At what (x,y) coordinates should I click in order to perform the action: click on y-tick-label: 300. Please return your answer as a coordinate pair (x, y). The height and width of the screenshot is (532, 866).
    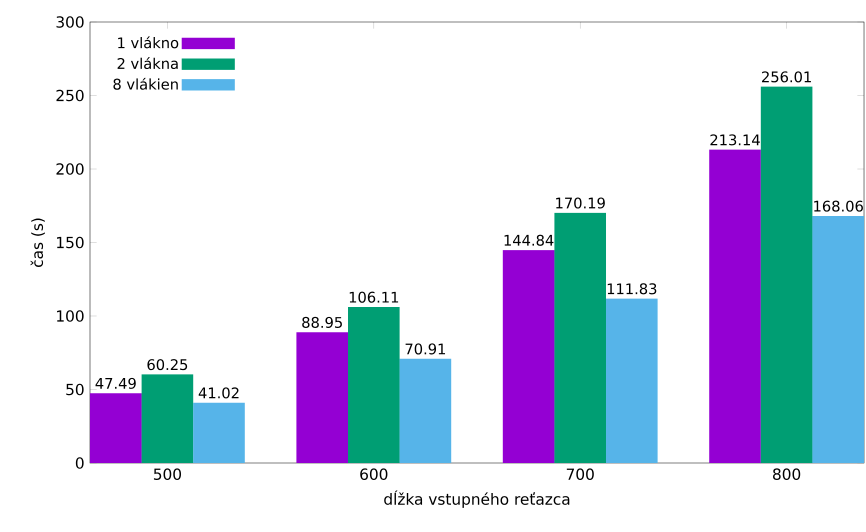
    Looking at the image, I should click on (70, 22).